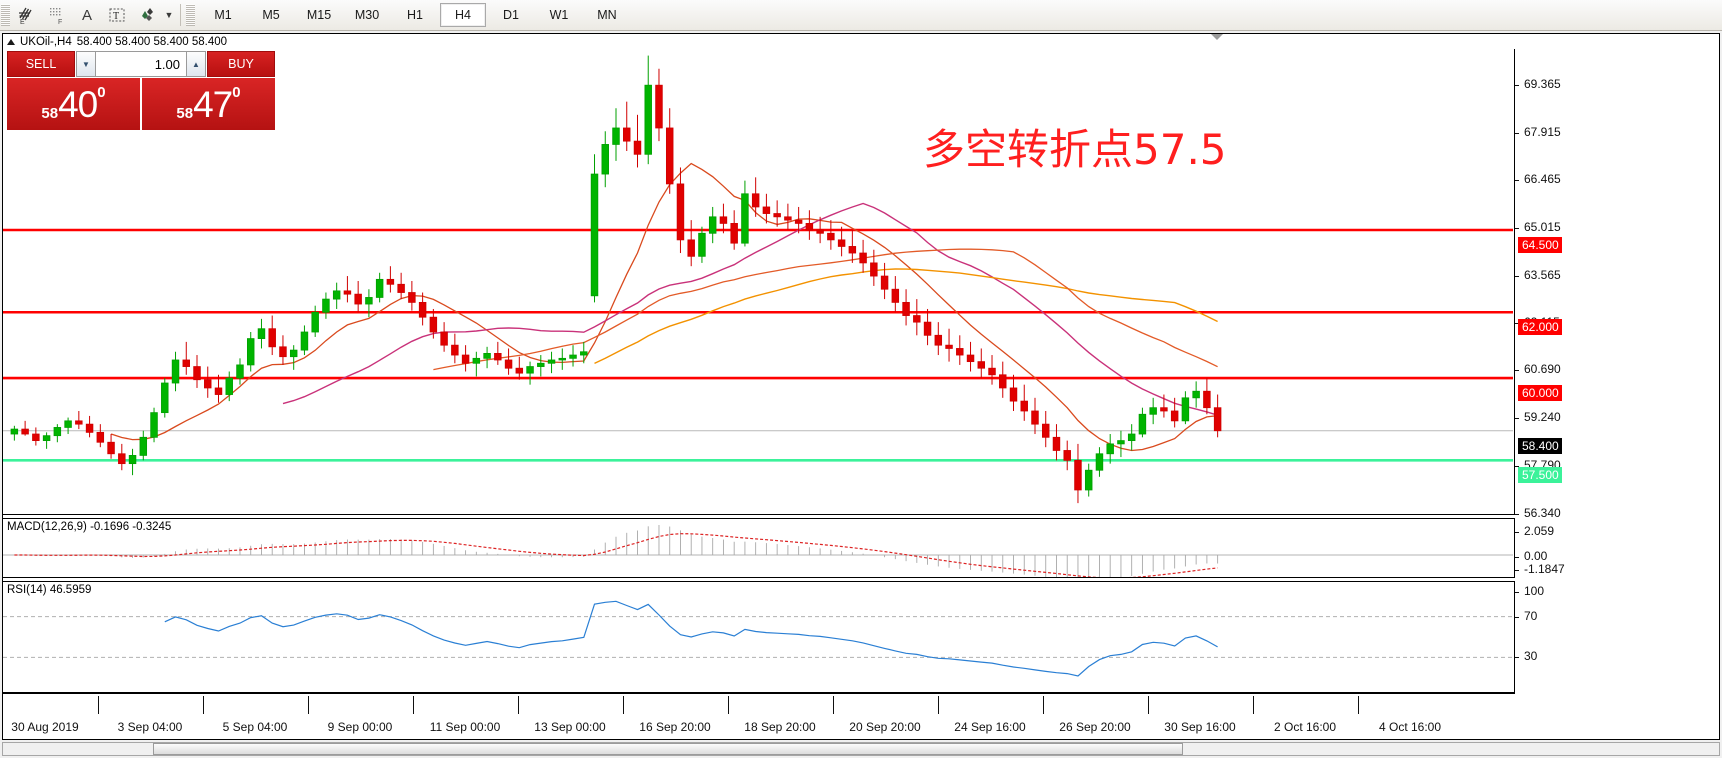 The height and width of the screenshot is (758, 1722). What do you see at coordinates (147, 15) in the screenshot?
I see `crosshair-tools-icon` at bounding box center [147, 15].